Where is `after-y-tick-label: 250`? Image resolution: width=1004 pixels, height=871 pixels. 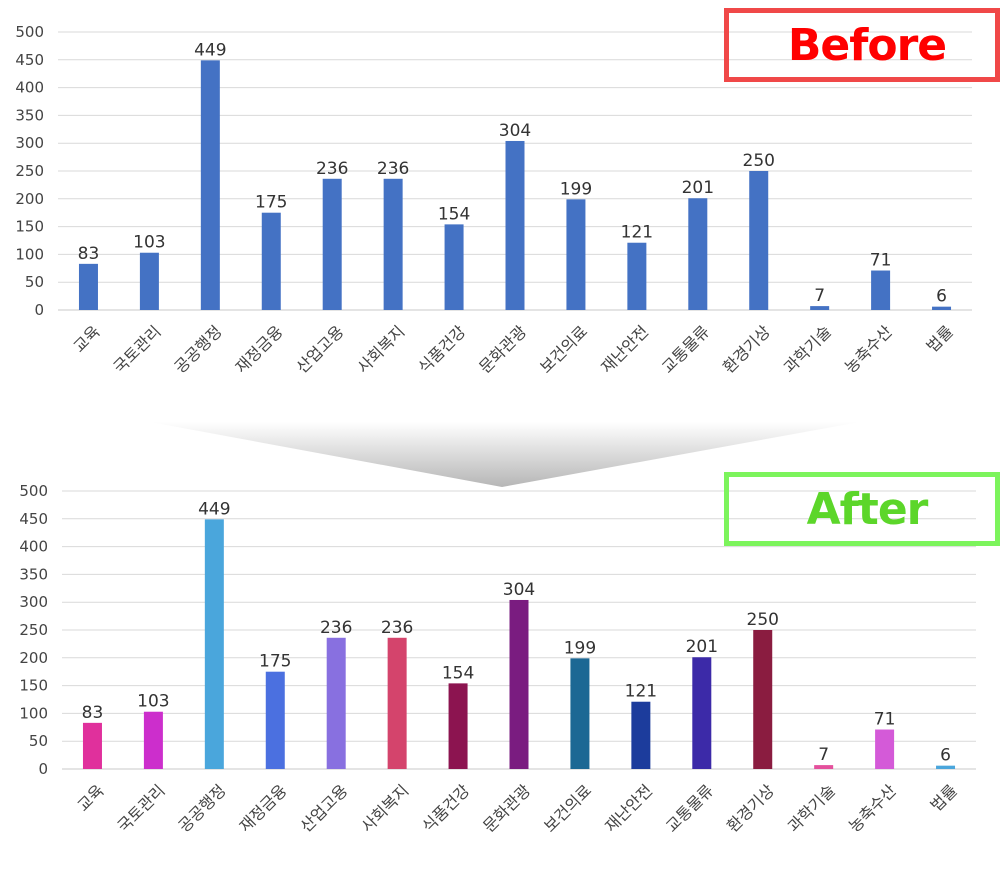
after-y-tick-label: 250 is located at coordinates (33, 630).